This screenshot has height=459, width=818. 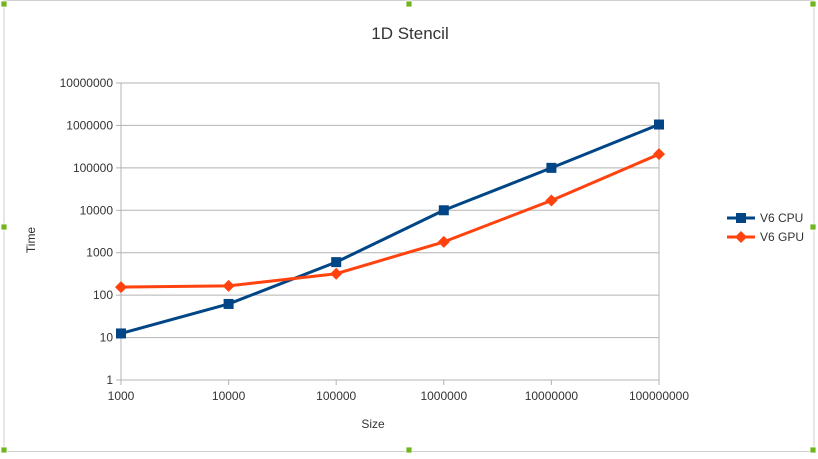 I want to click on x-tick-label: 1000, so click(x=121, y=396).